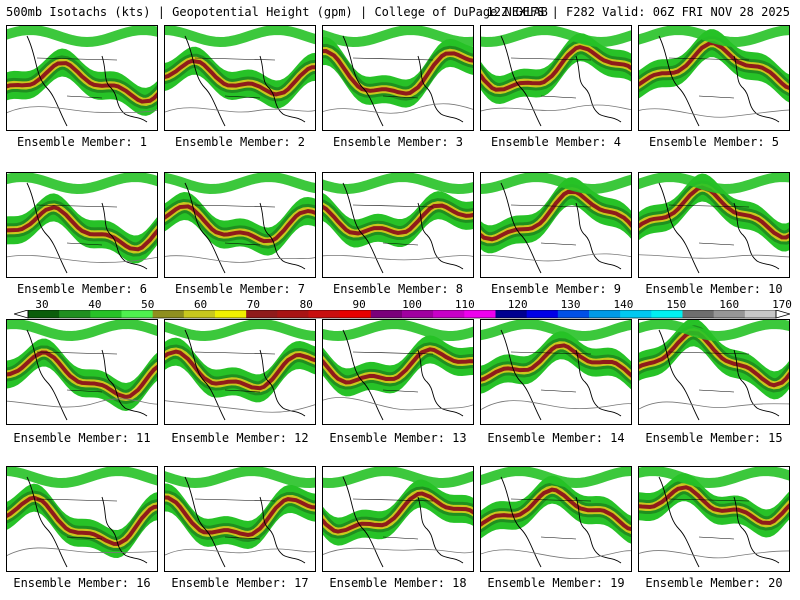 The width and height of the screenshot is (800, 600). I want to click on ensemble-member-label: Ensemble Member: 10, so click(714, 289).